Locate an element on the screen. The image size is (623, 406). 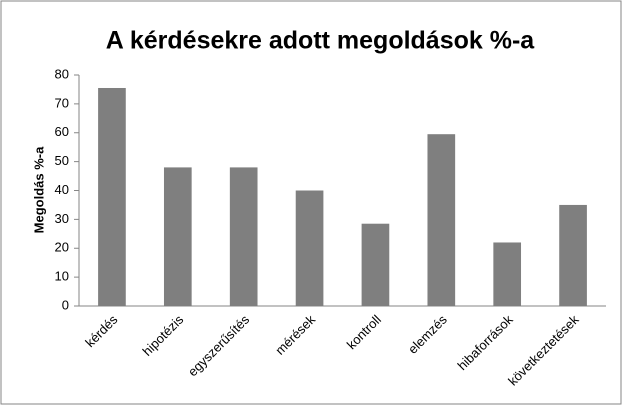
y-tick-label: 10 is located at coordinates (62, 276).